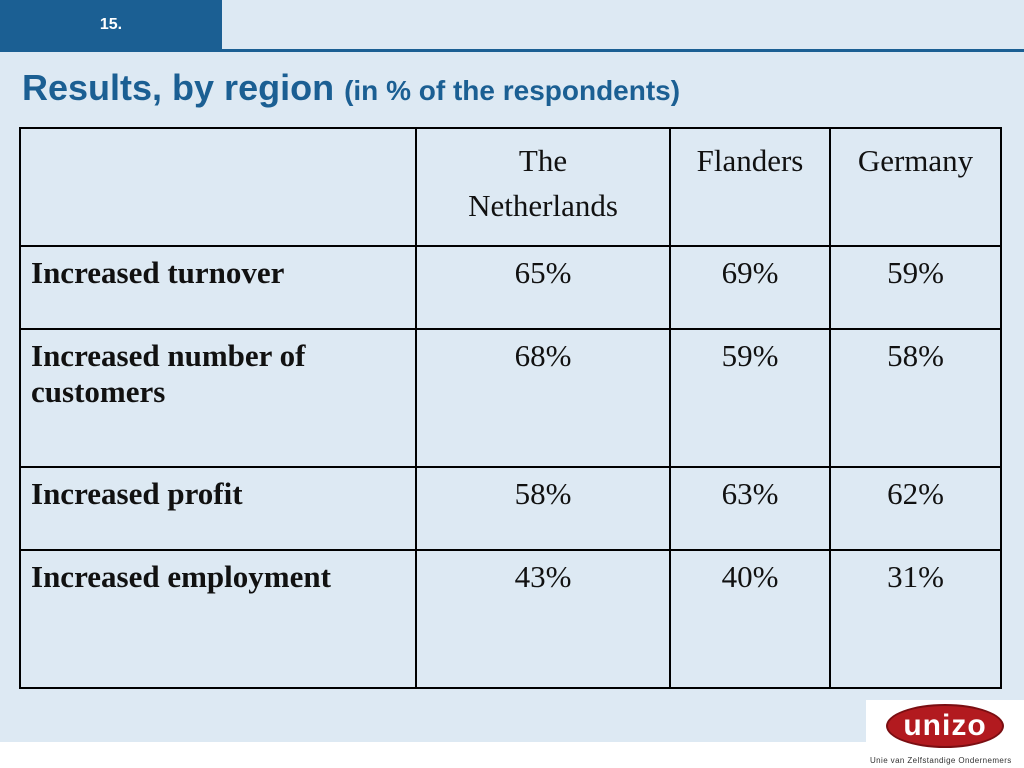 Image resolution: width=1024 pixels, height=768 pixels. Describe the element at coordinates (915, 287) in the screenshot. I see `value-germany: 59%` at that location.